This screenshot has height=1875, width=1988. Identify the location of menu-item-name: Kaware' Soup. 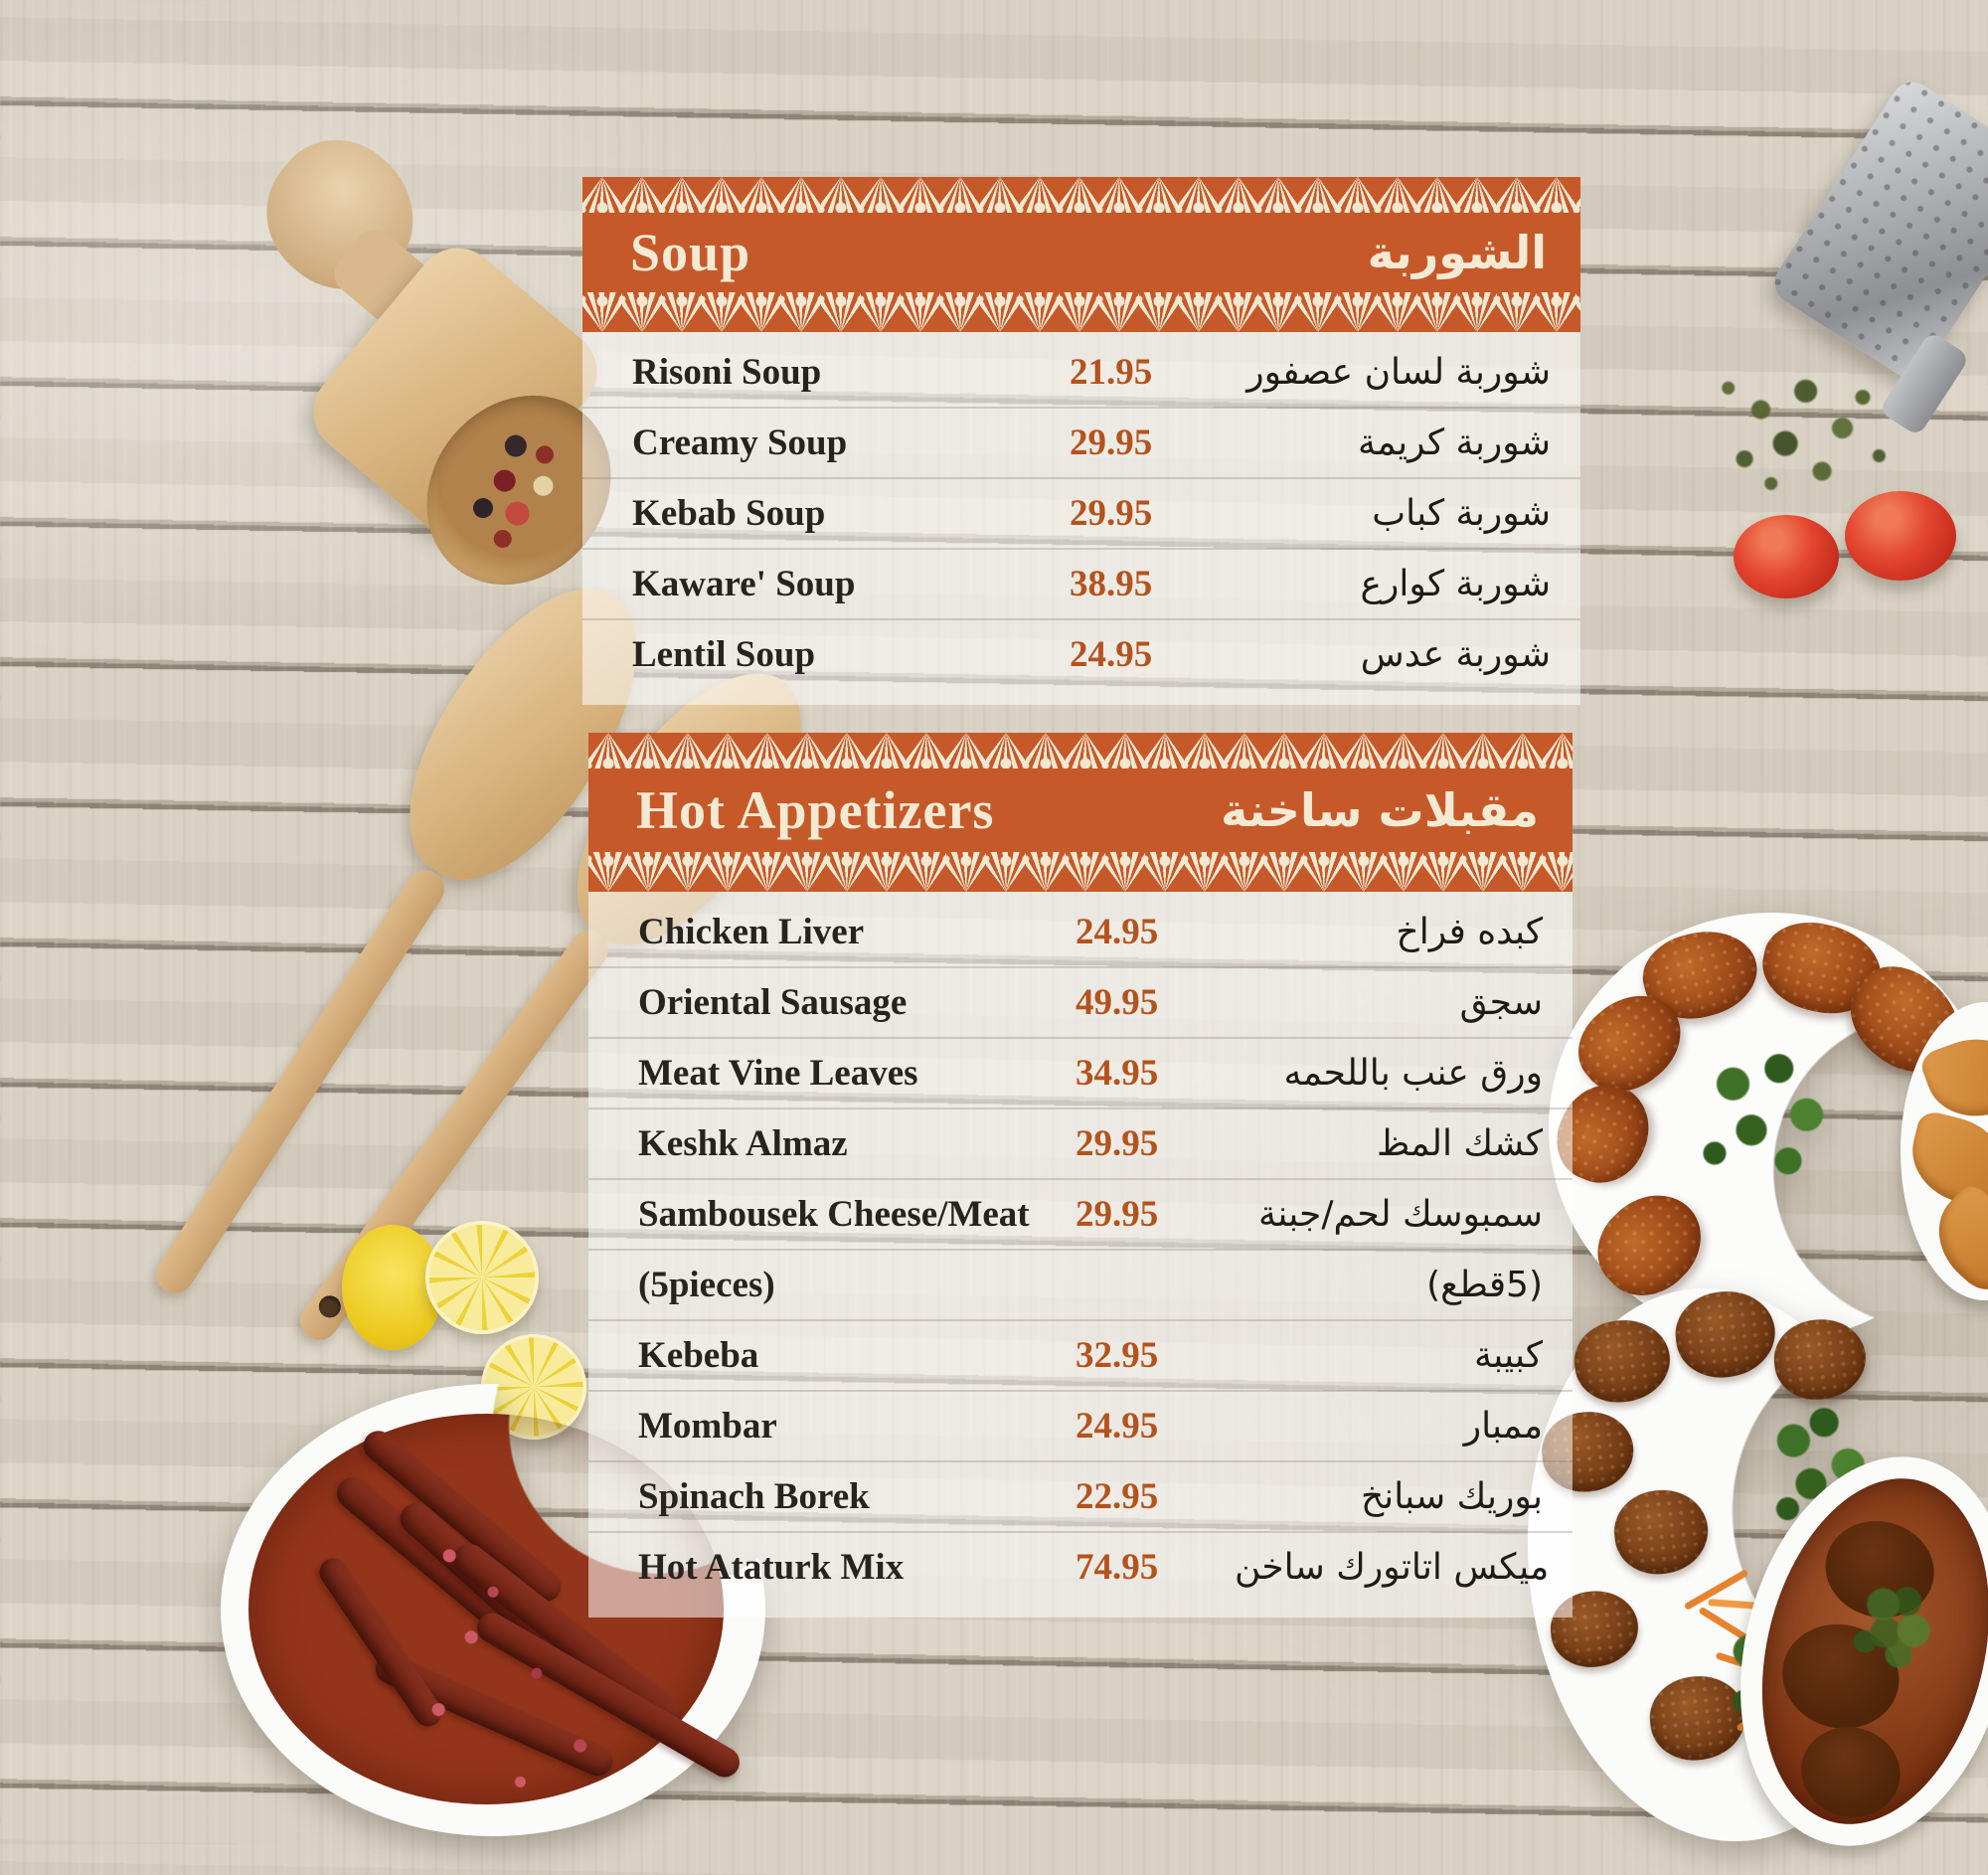
(744, 584).